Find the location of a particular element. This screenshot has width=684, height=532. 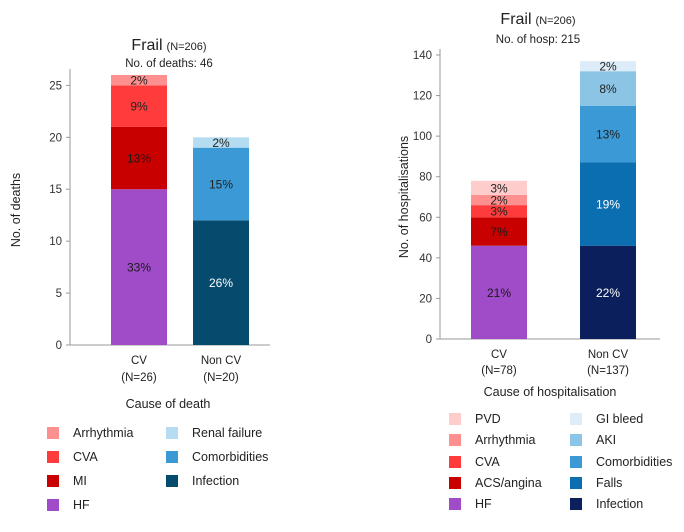

y-tick-label: 80 is located at coordinates (425, 178).